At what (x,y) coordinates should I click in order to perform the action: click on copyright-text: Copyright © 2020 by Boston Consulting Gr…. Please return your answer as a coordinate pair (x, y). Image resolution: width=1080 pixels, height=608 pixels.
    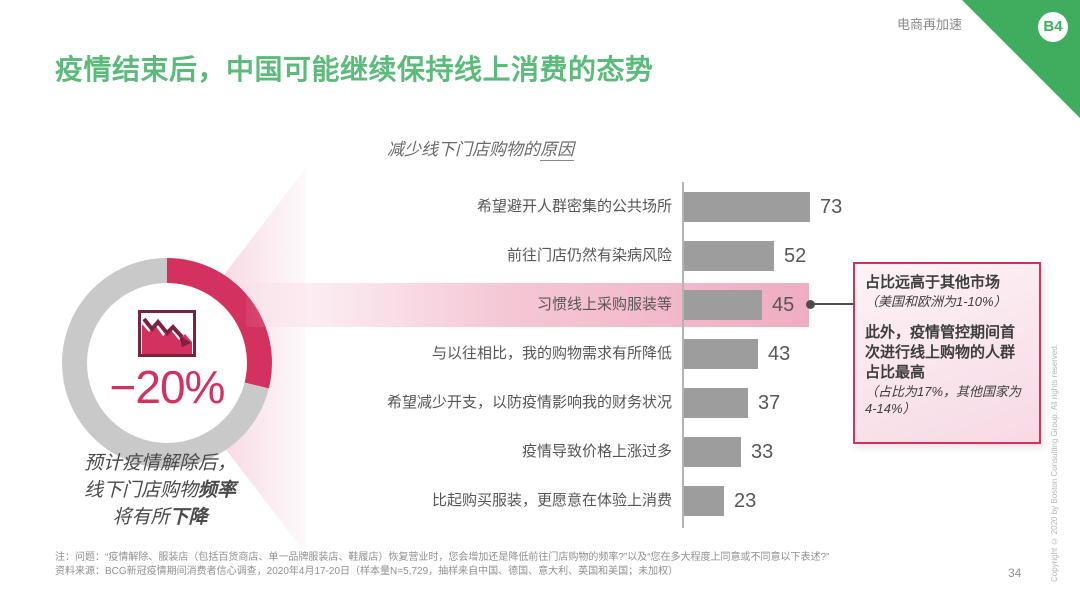
    Looking at the image, I should click on (1054, 462).